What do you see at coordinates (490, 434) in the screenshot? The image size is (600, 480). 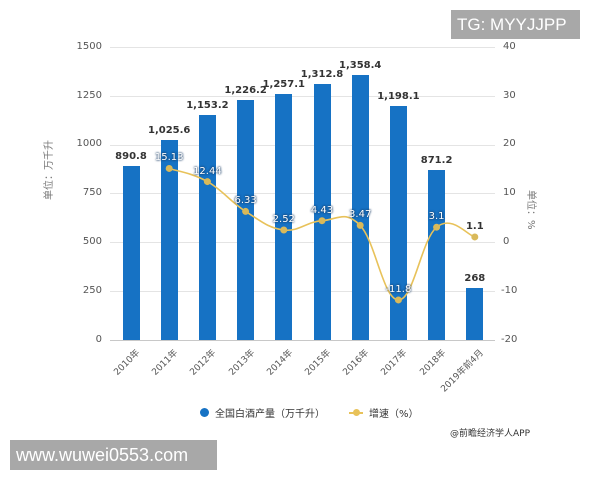 I see `source-credit: @前瞻经济学人APP` at bounding box center [490, 434].